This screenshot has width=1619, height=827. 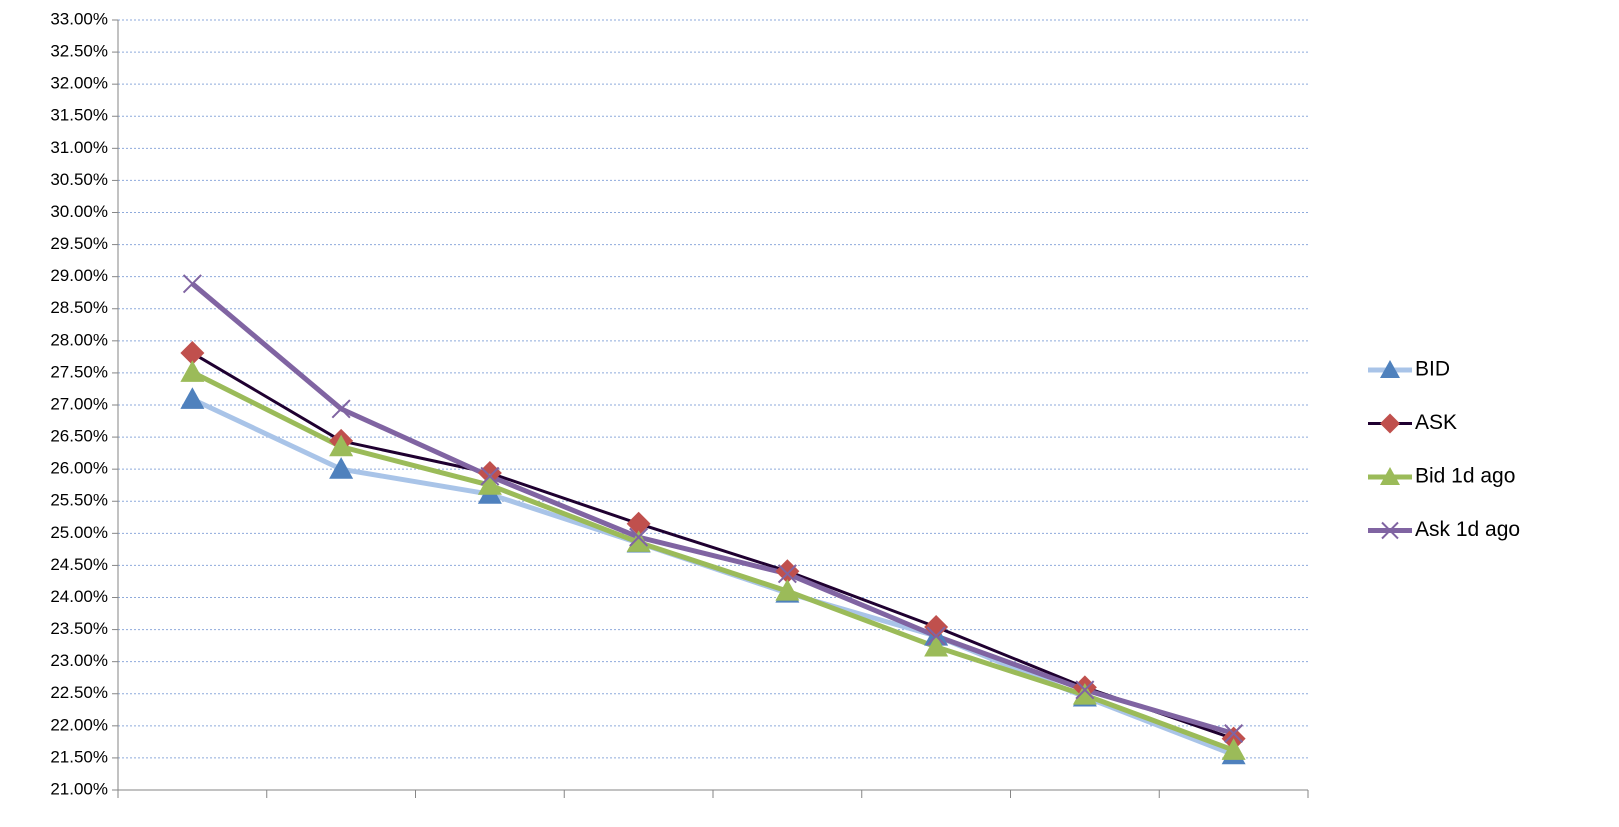 What do you see at coordinates (79, 500) in the screenshot?
I see `y-tick-label: 25.50%` at bounding box center [79, 500].